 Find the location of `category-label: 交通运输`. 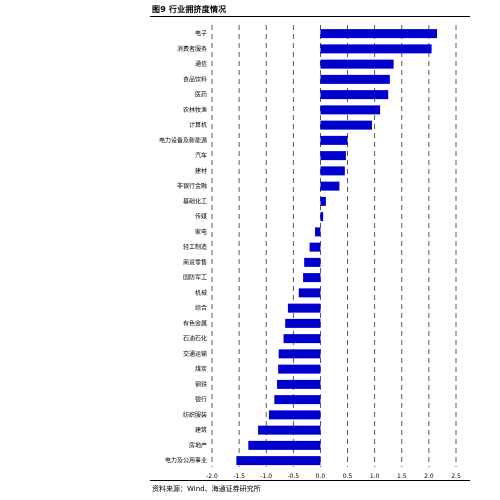

category-label: 交通运输 is located at coordinates (195, 354).